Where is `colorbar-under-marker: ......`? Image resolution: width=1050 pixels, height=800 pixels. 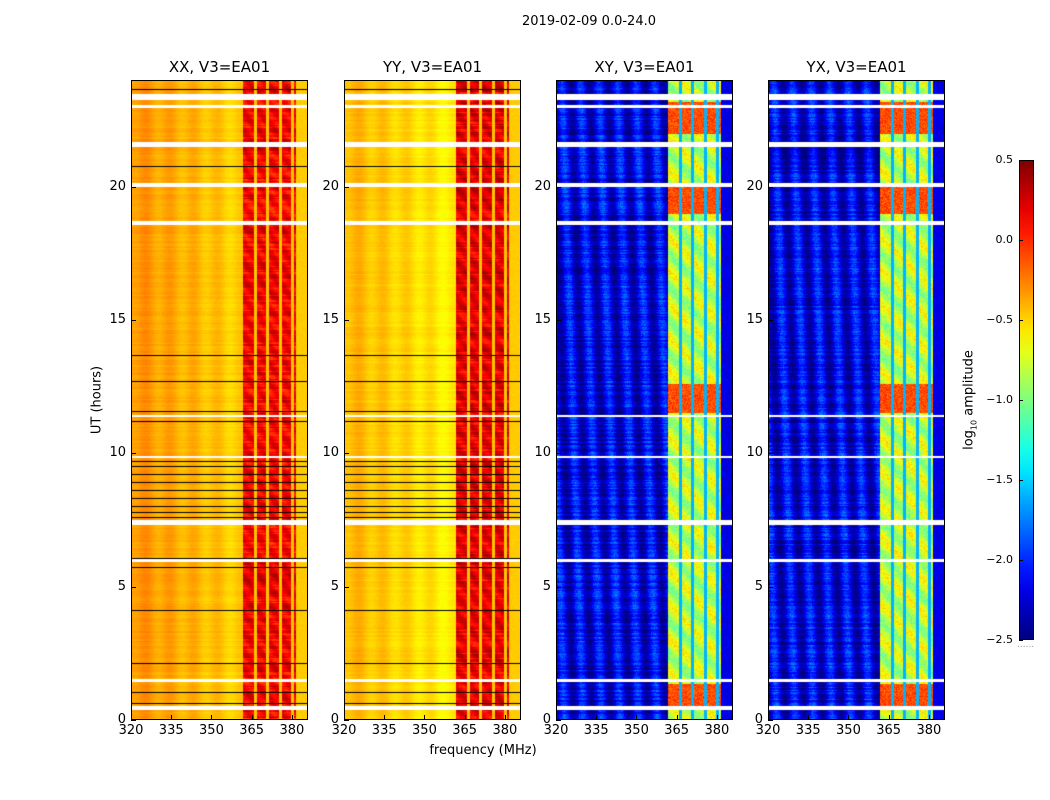
colorbar-under-marker: ...... is located at coordinates (1026, 645).